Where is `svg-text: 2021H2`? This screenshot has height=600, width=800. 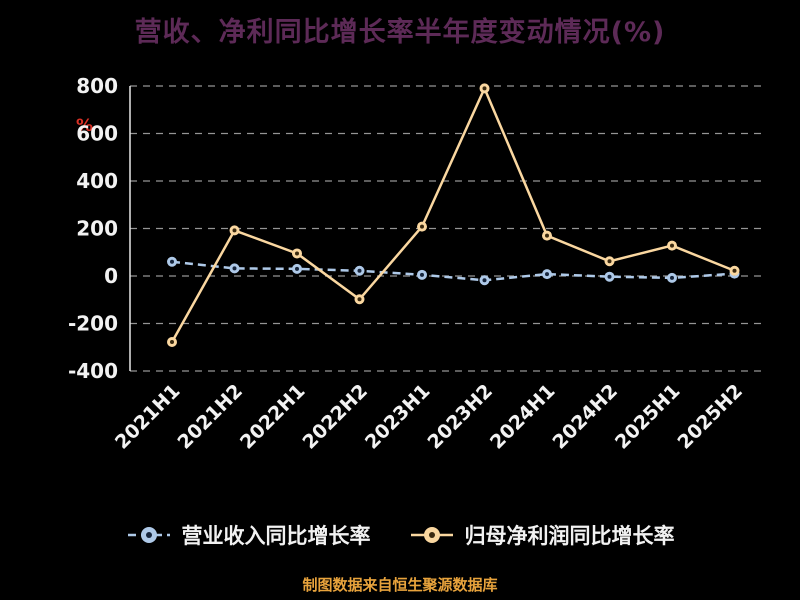 svg-text: 2021H2 is located at coordinates (210, 417).